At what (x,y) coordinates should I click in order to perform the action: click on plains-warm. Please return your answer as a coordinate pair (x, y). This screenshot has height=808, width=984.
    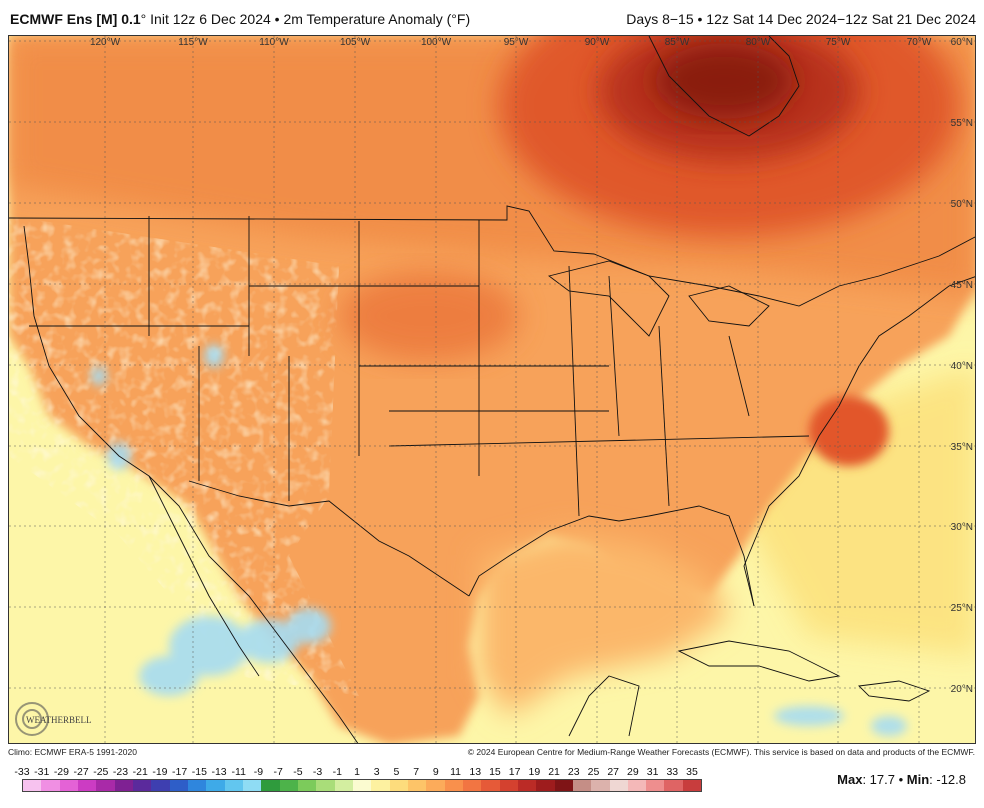
    Looking at the image, I should click on (429, 316).